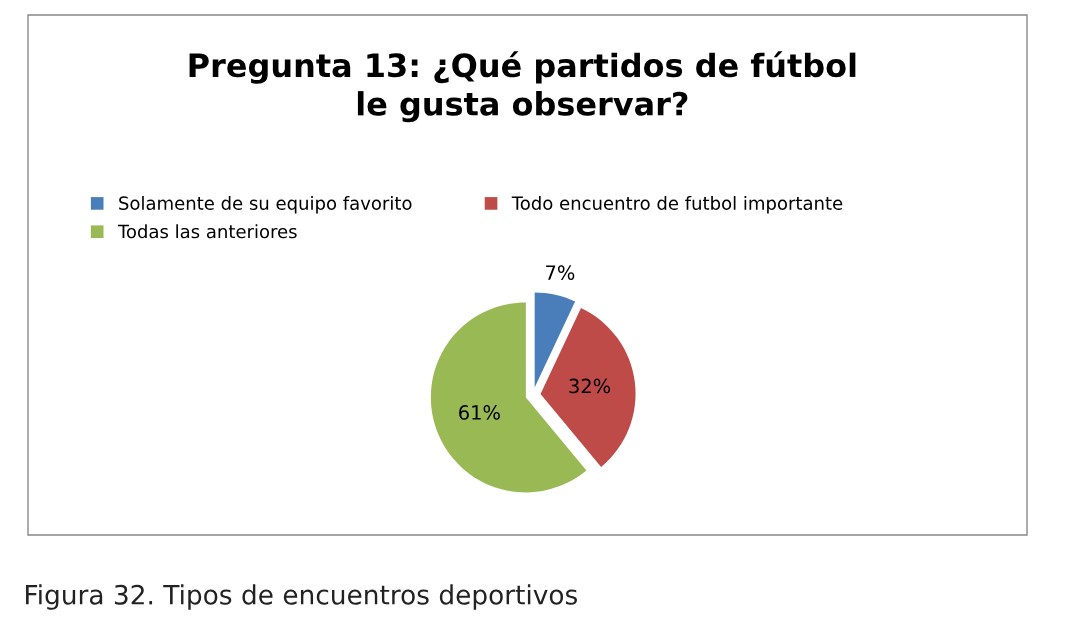  I want to click on legend-label: Todas las anteriores, so click(207, 231).